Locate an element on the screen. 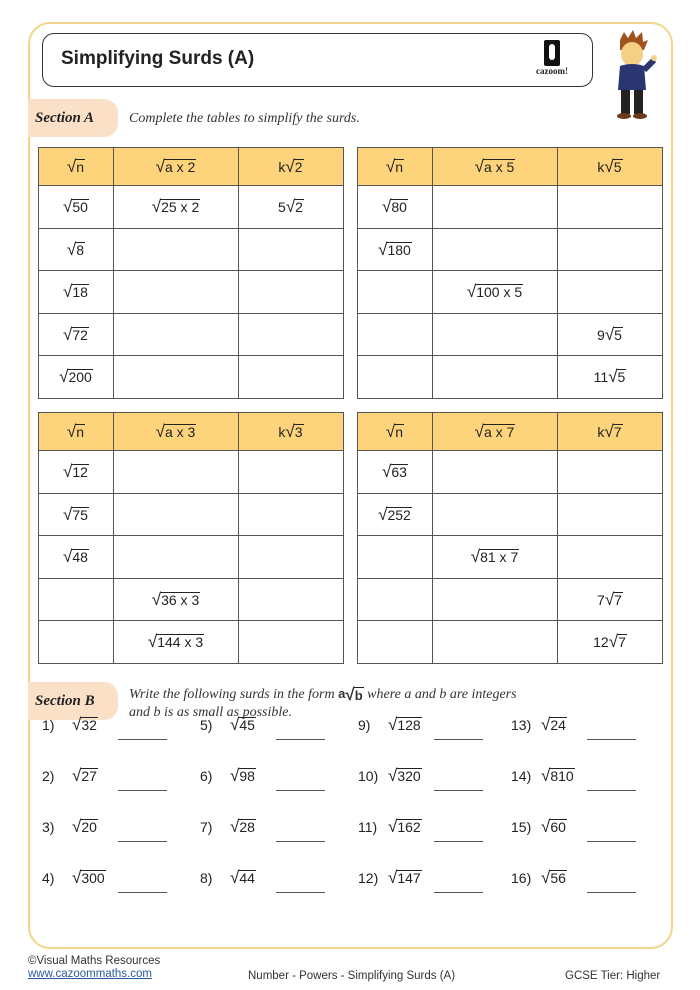 Image resolution: width=700 pixels, height=990 pixels. surd: √ 60 is located at coordinates (554, 826).